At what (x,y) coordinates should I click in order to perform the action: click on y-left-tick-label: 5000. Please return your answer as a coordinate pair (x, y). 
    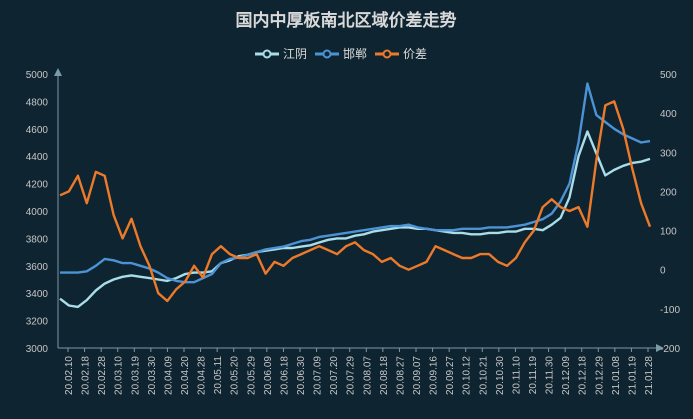
    Looking at the image, I should click on (37, 75).